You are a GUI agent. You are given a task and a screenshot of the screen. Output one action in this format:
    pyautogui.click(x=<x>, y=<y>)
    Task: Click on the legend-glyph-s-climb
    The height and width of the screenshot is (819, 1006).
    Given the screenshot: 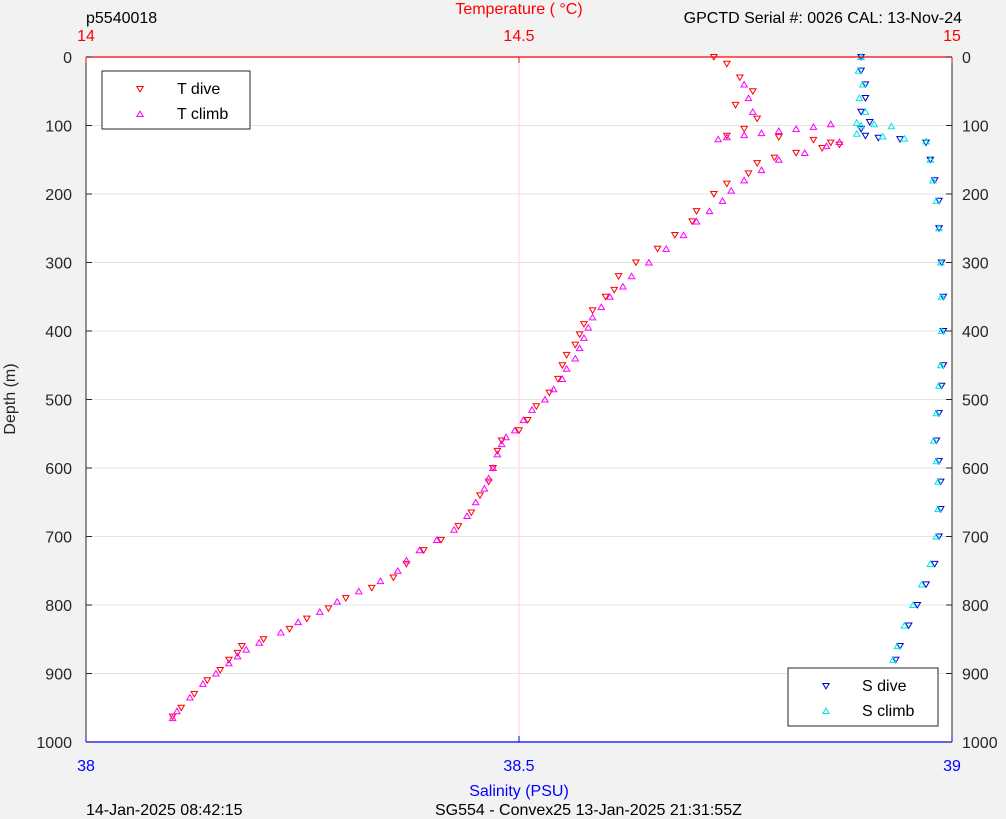 What is the action you would take?
    pyautogui.click(x=826, y=711)
    